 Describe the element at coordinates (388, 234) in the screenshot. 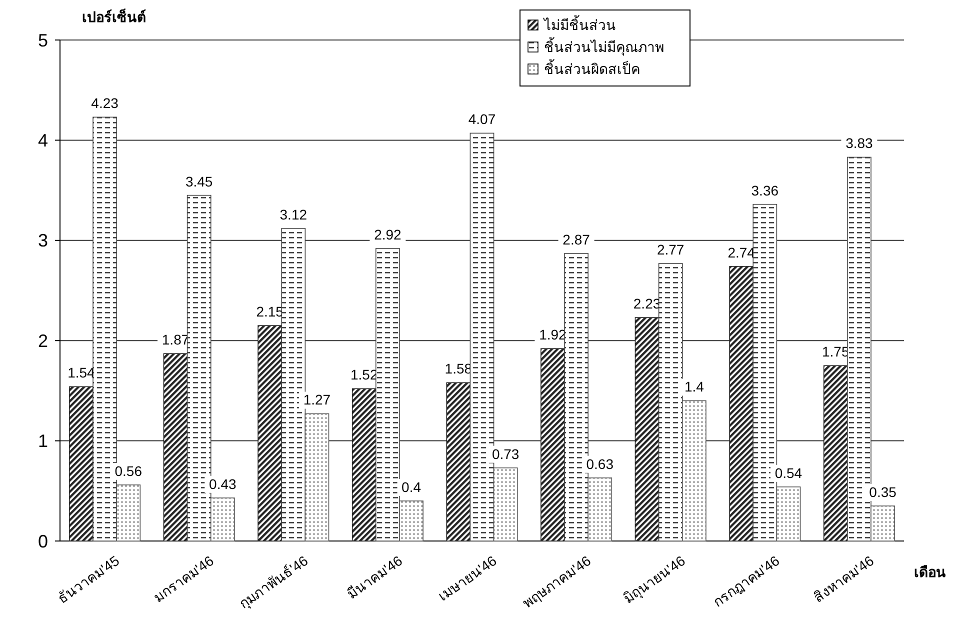

I see `data-label: 2.92` at that location.